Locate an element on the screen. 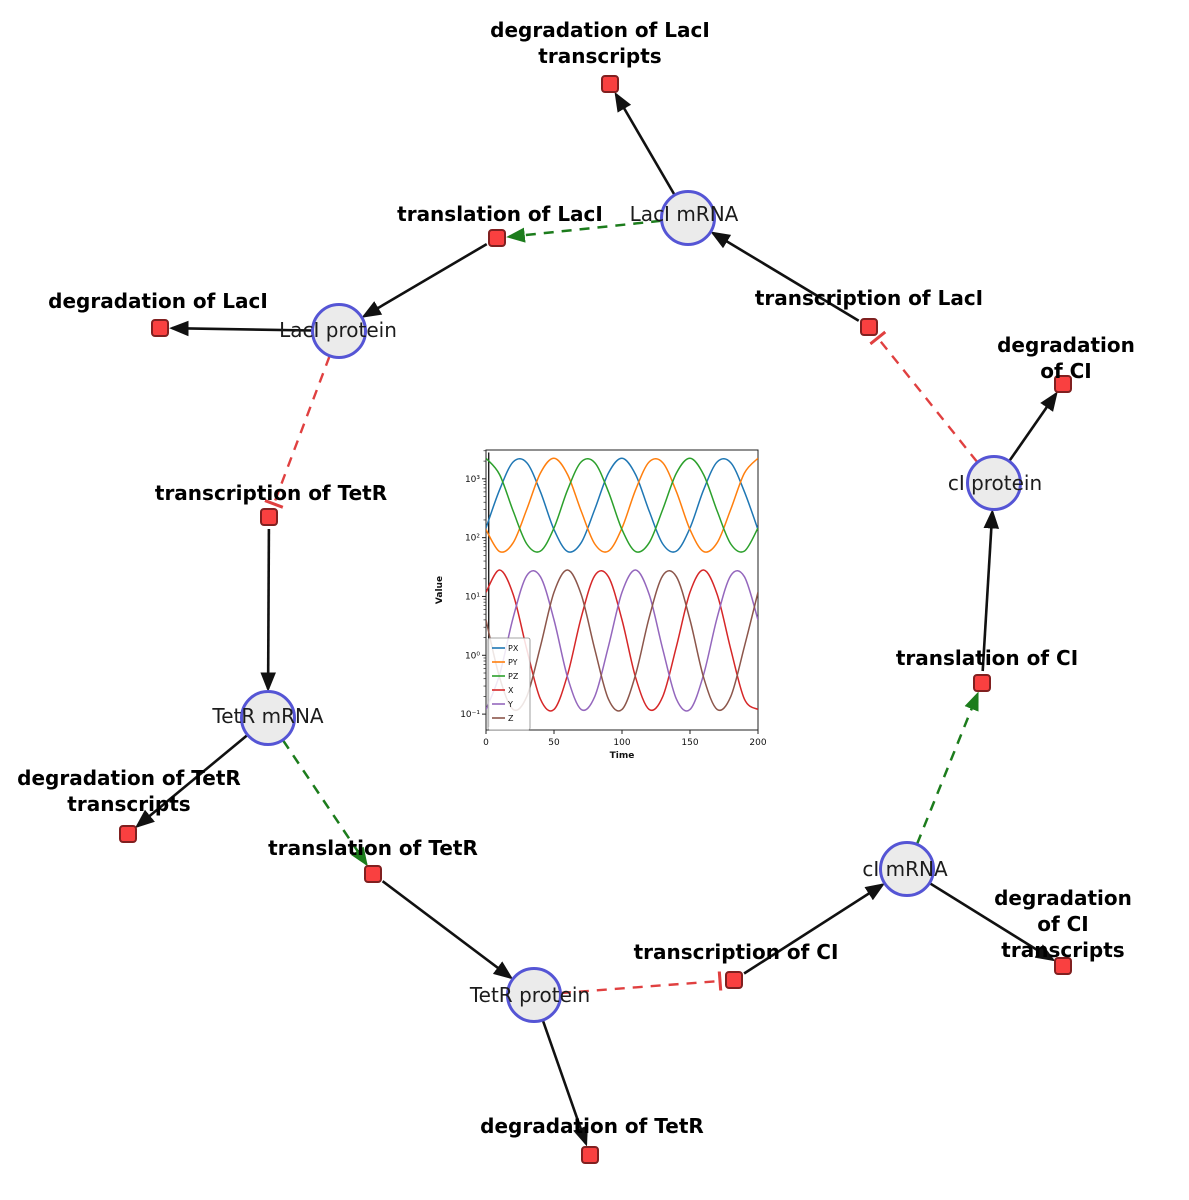 The width and height of the screenshot is (1189, 1200). series-Y-line is located at coordinates (622, 640).